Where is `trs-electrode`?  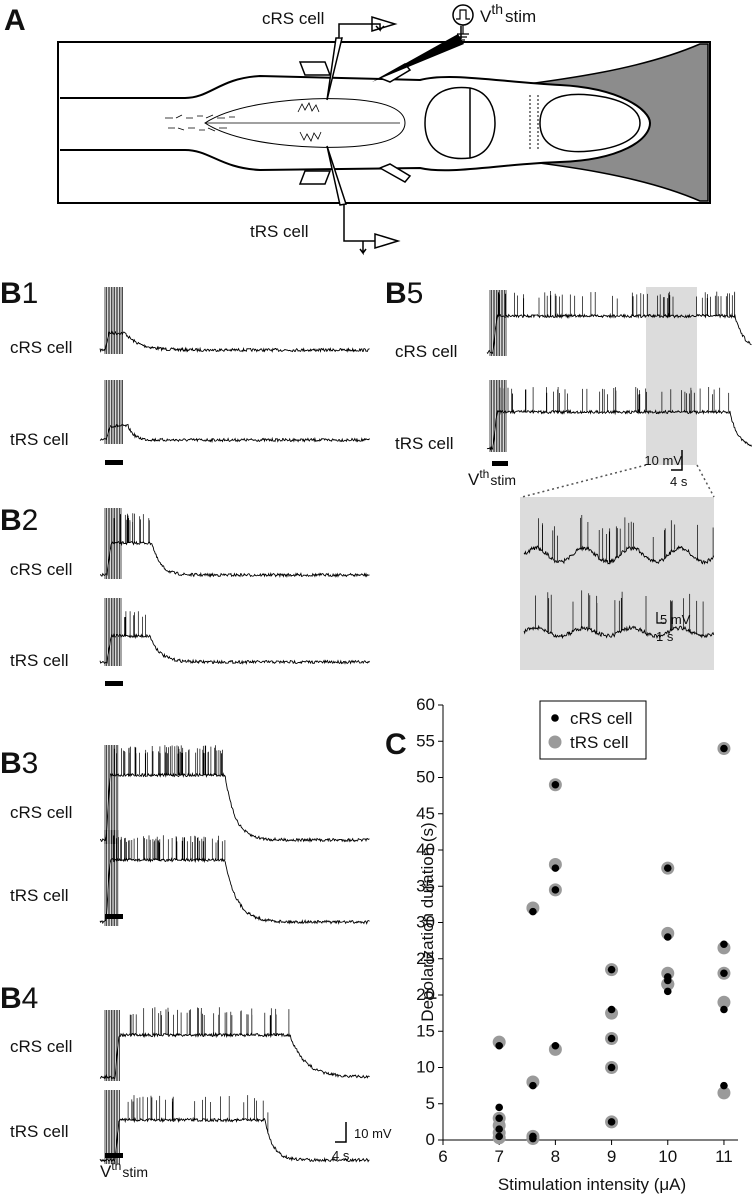 trs-electrode is located at coordinates (336, 175).